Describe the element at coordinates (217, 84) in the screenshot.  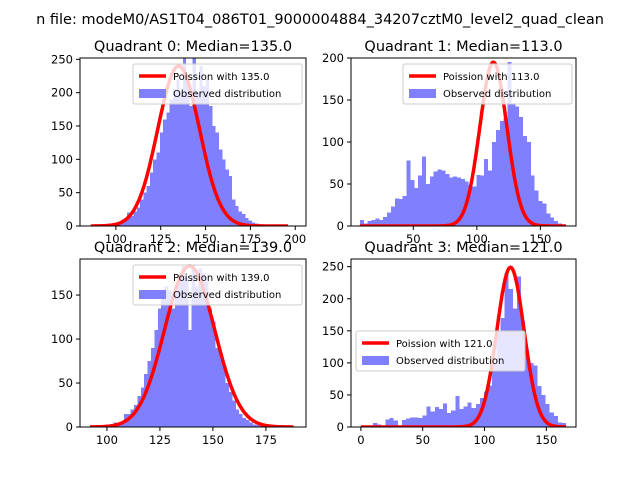
I see `legend: Poission with 135.0 Observed distribution` at that location.